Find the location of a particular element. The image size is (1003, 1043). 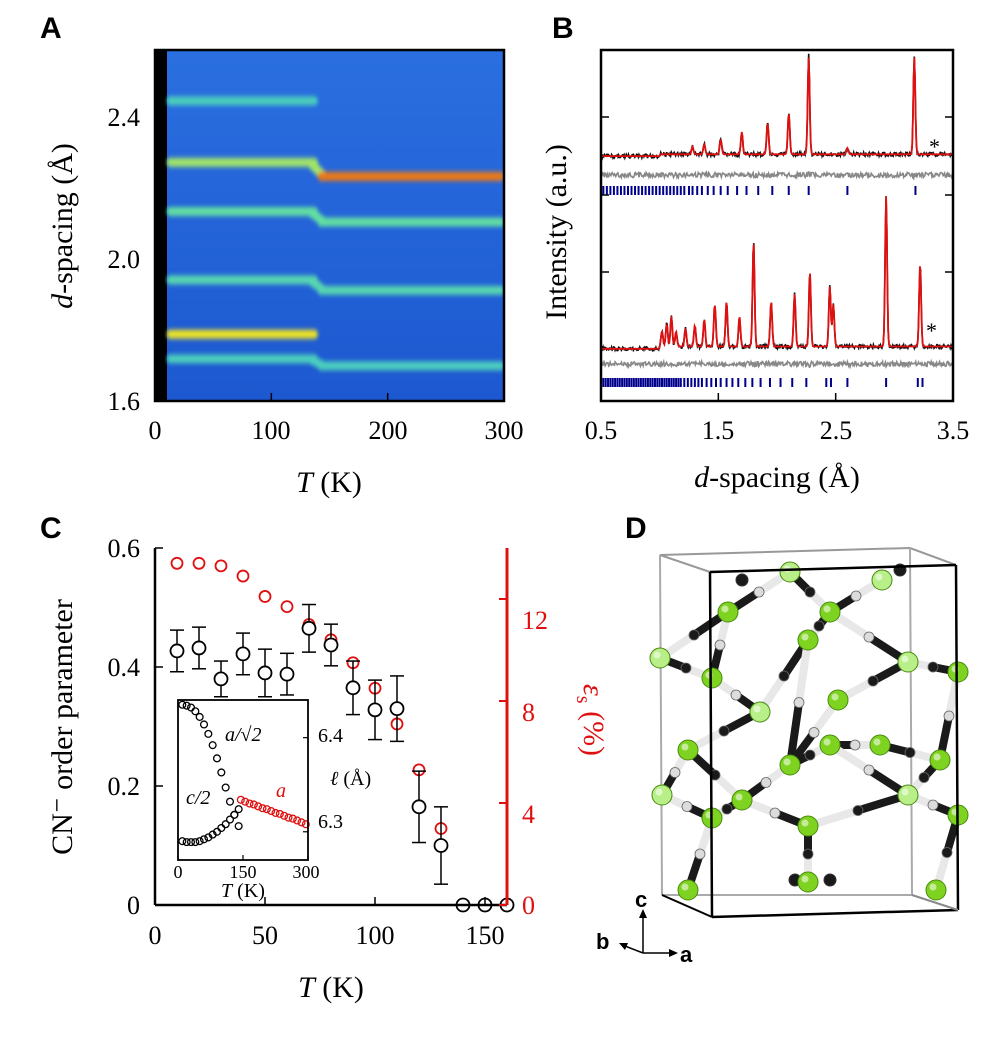

strain-y-label: εs (%) is located at coordinates (591, 720).